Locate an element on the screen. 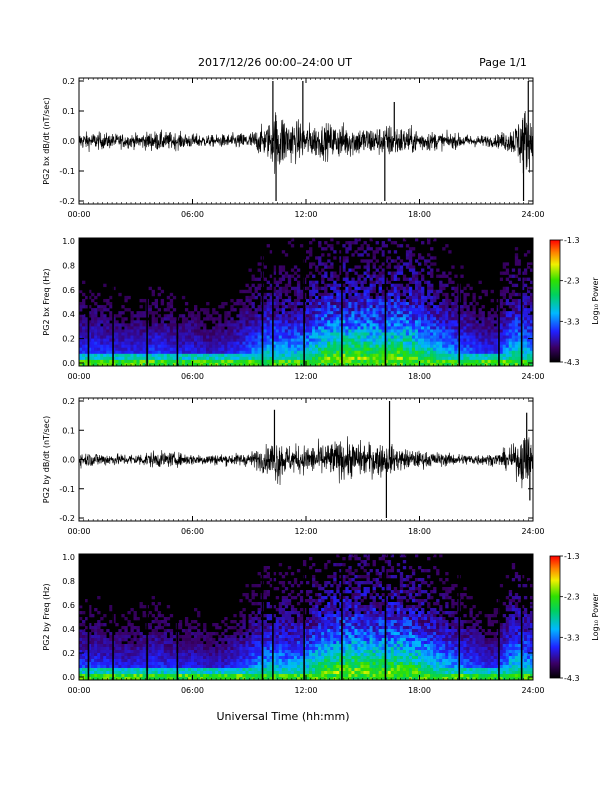 The height and width of the screenshot is (792, 612). colorbar-tick-label: -2.3 is located at coordinates (572, 281).